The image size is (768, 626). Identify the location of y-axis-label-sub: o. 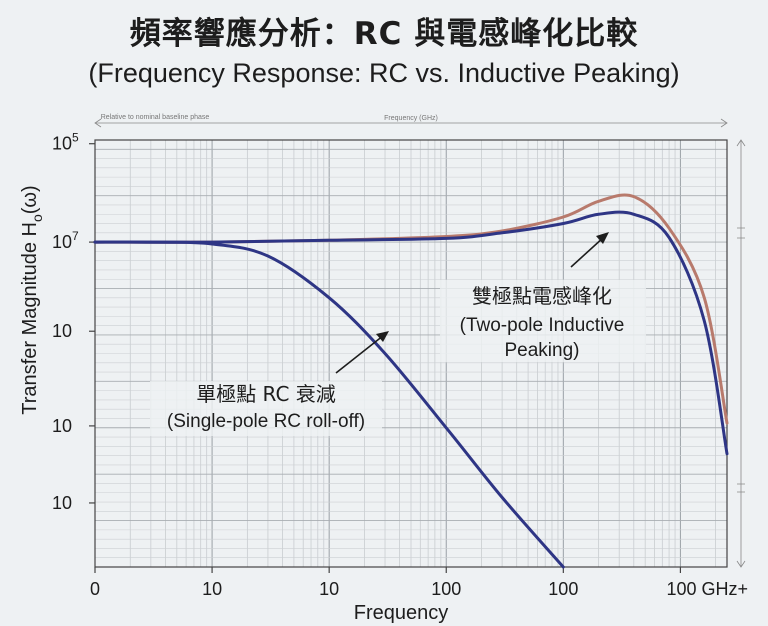
(37, 218).